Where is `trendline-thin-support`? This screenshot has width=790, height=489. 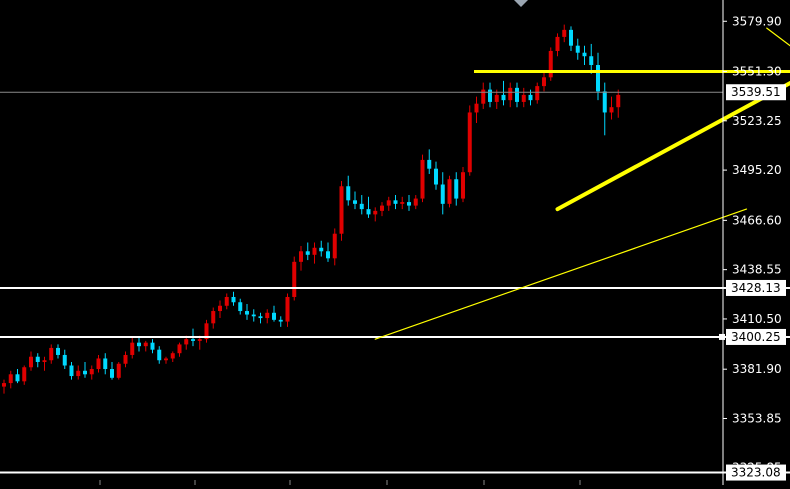 trendline-thin-support is located at coordinates (560, 274).